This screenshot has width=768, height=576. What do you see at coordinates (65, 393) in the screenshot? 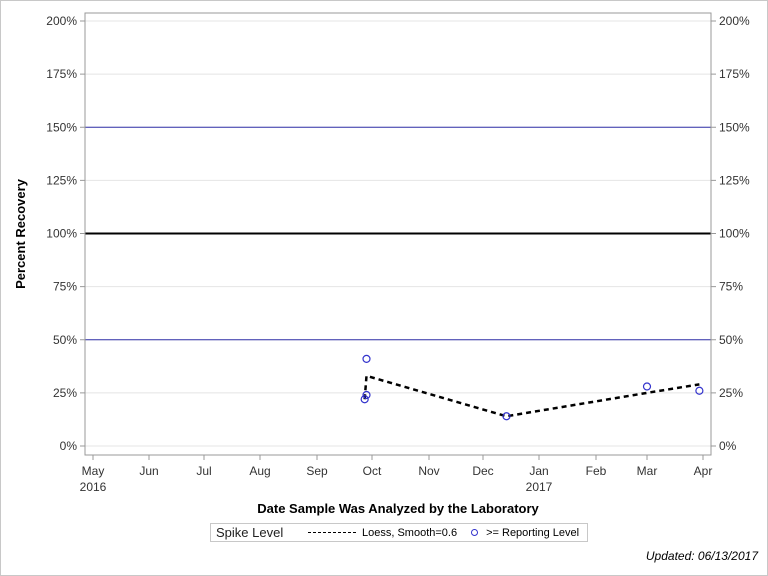
I see `y-tick-label: 25%` at bounding box center [65, 393].